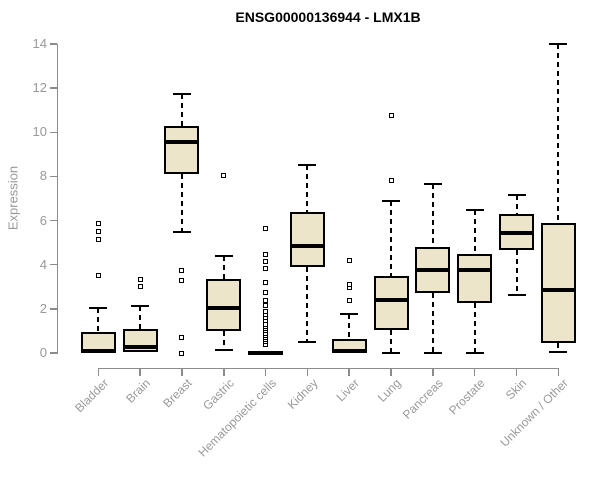 The width and height of the screenshot is (600, 500). What do you see at coordinates (39, 88) in the screenshot?
I see `y-tick-label: 12` at bounding box center [39, 88].